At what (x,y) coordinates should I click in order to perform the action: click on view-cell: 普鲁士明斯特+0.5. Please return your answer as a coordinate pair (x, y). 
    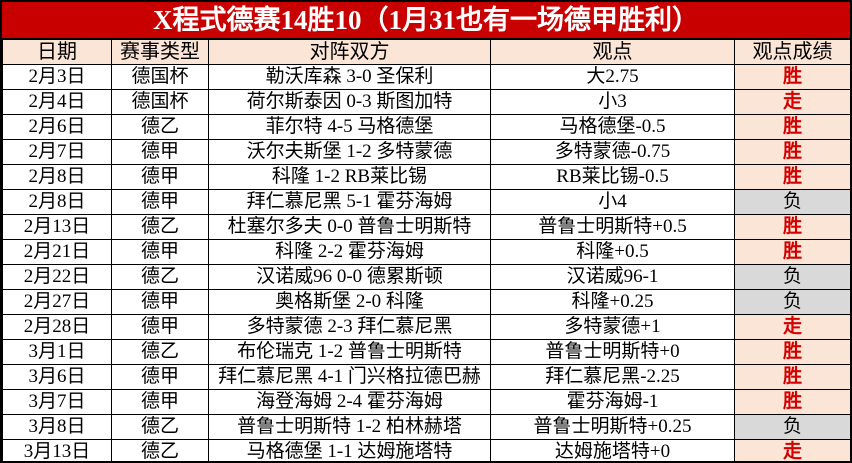
    Looking at the image, I should click on (612, 227).